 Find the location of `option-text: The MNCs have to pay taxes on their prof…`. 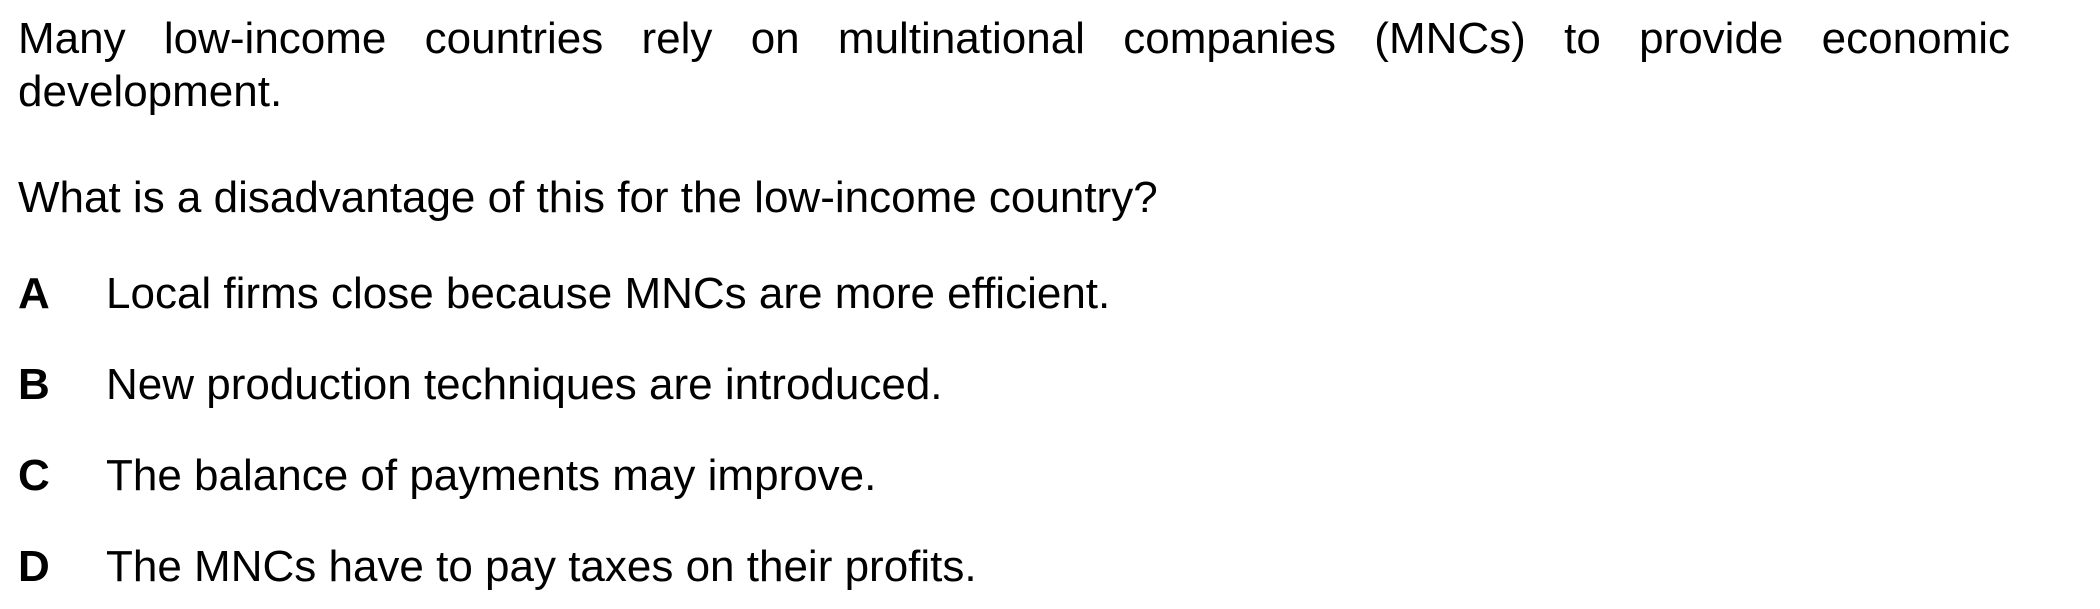

option-text: The MNCs have to pay taxes on their prof… is located at coordinates (541, 566).